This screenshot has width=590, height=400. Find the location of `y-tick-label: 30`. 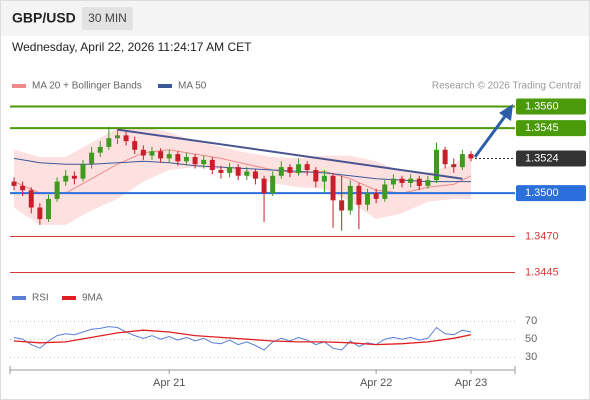

y-tick-label: 30 is located at coordinates (531, 357).